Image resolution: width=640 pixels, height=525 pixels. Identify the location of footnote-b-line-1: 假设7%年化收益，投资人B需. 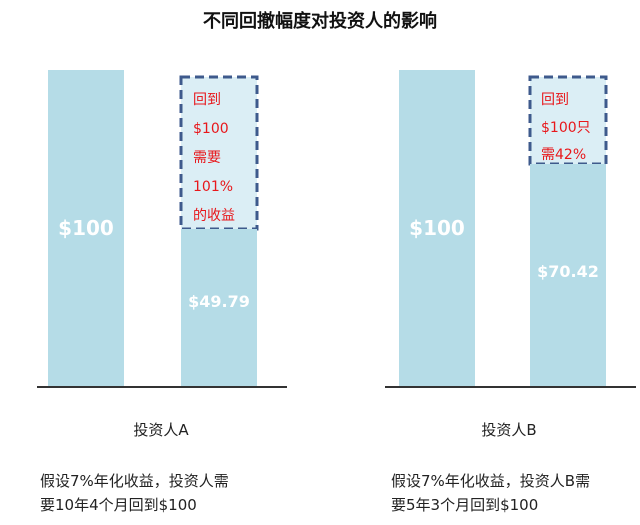
(491, 481).